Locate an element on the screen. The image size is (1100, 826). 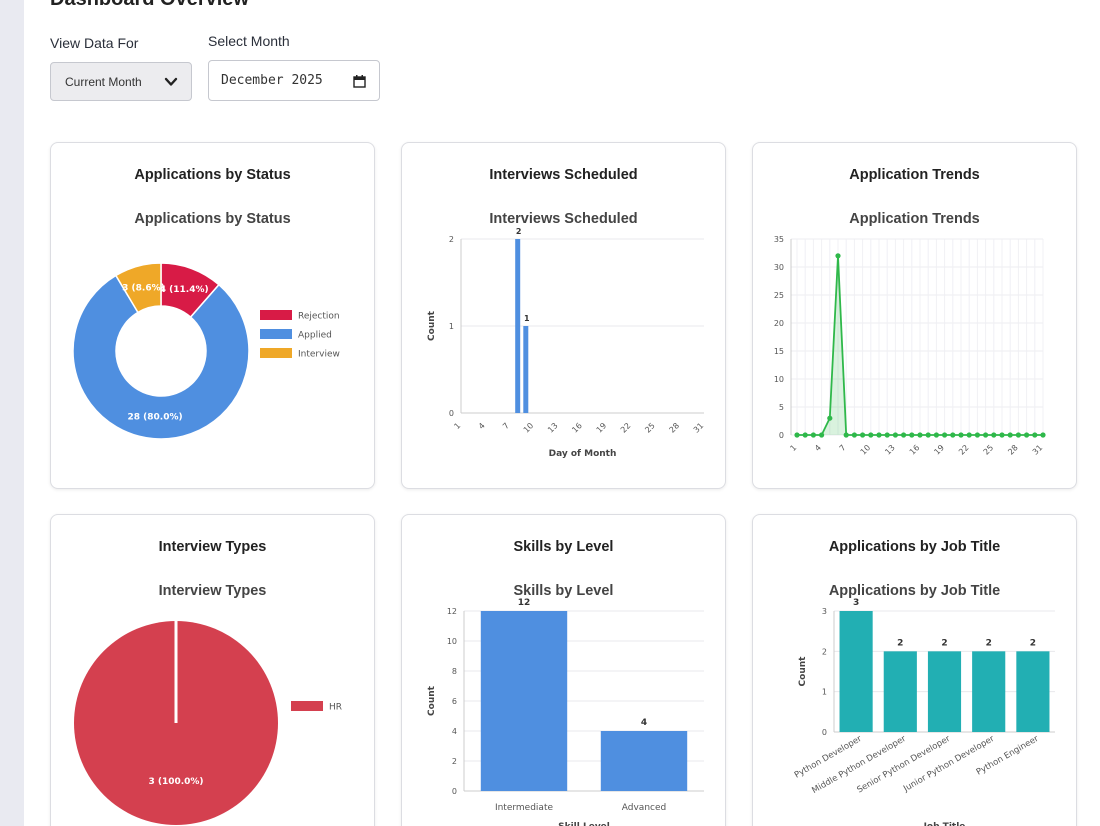
pie-data-label: 28 (80.0%) is located at coordinates (155, 418).